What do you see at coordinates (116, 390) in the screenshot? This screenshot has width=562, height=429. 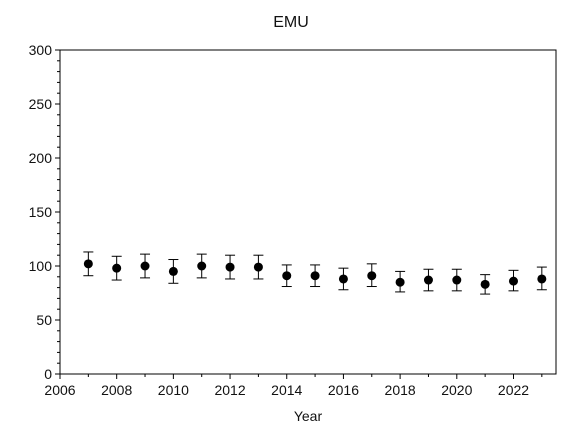 I see `x-tick-label: 2008` at bounding box center [116, 390].